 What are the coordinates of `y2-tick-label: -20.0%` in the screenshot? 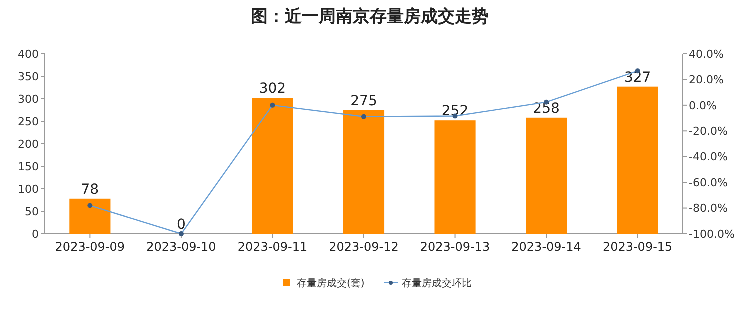 It's located at (708, 131).